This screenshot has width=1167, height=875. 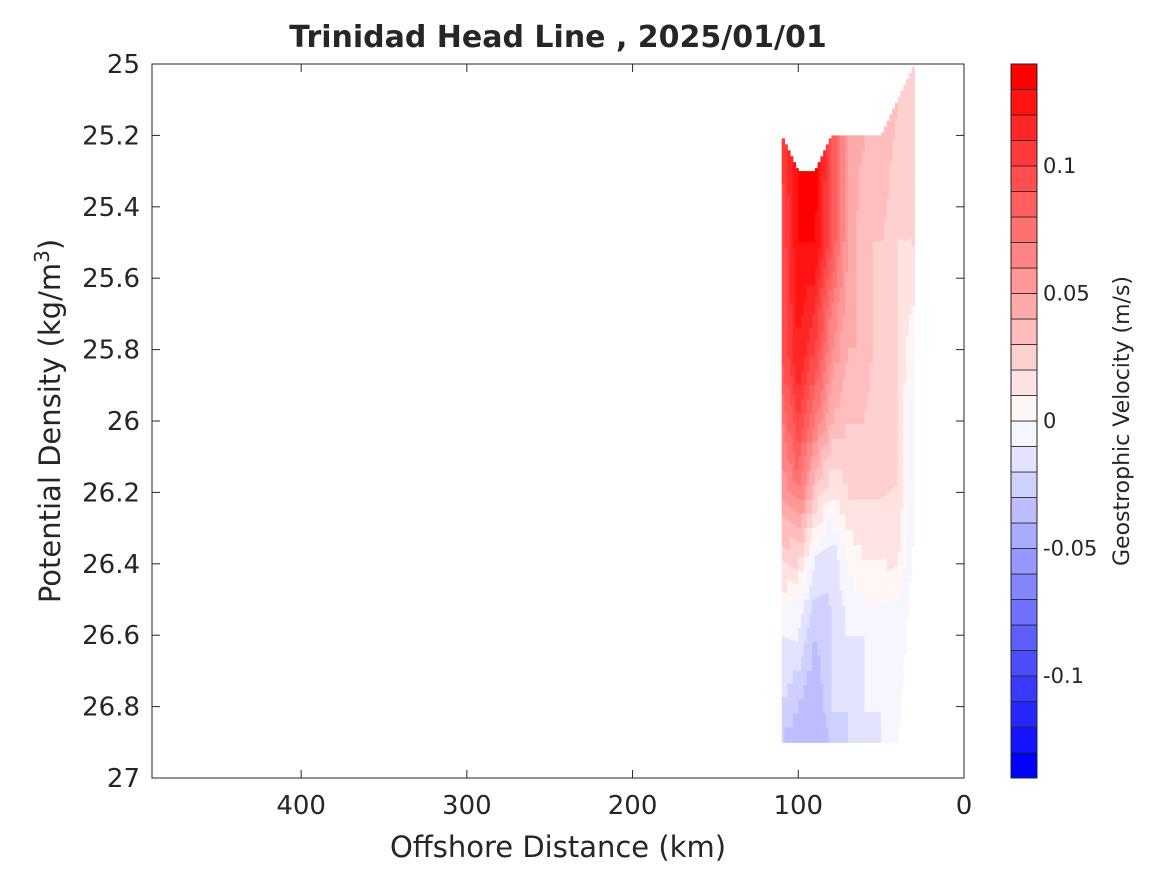 I want to click on y-tick-label: 25.6, so click(x=111, y=279).